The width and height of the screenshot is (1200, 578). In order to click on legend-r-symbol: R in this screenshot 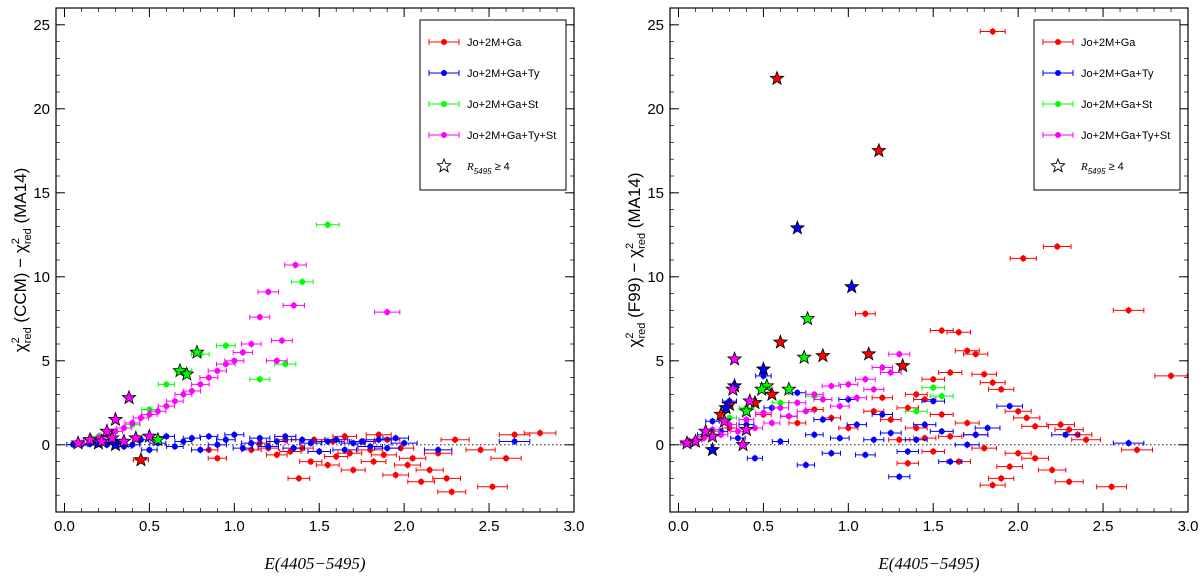, I will do `click(1084, 167)`.